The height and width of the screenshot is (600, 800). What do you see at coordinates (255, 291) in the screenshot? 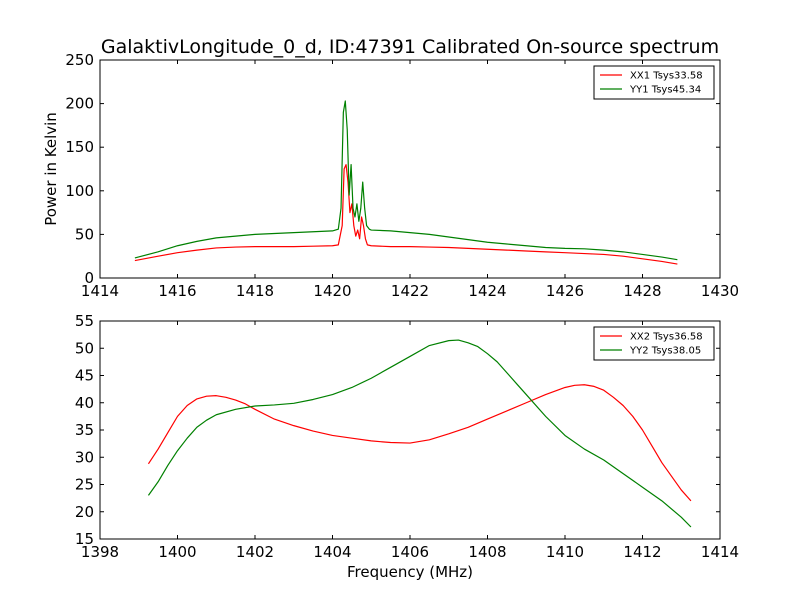
I see `x-tick-label: 1418` at bounding box center [255, 291].